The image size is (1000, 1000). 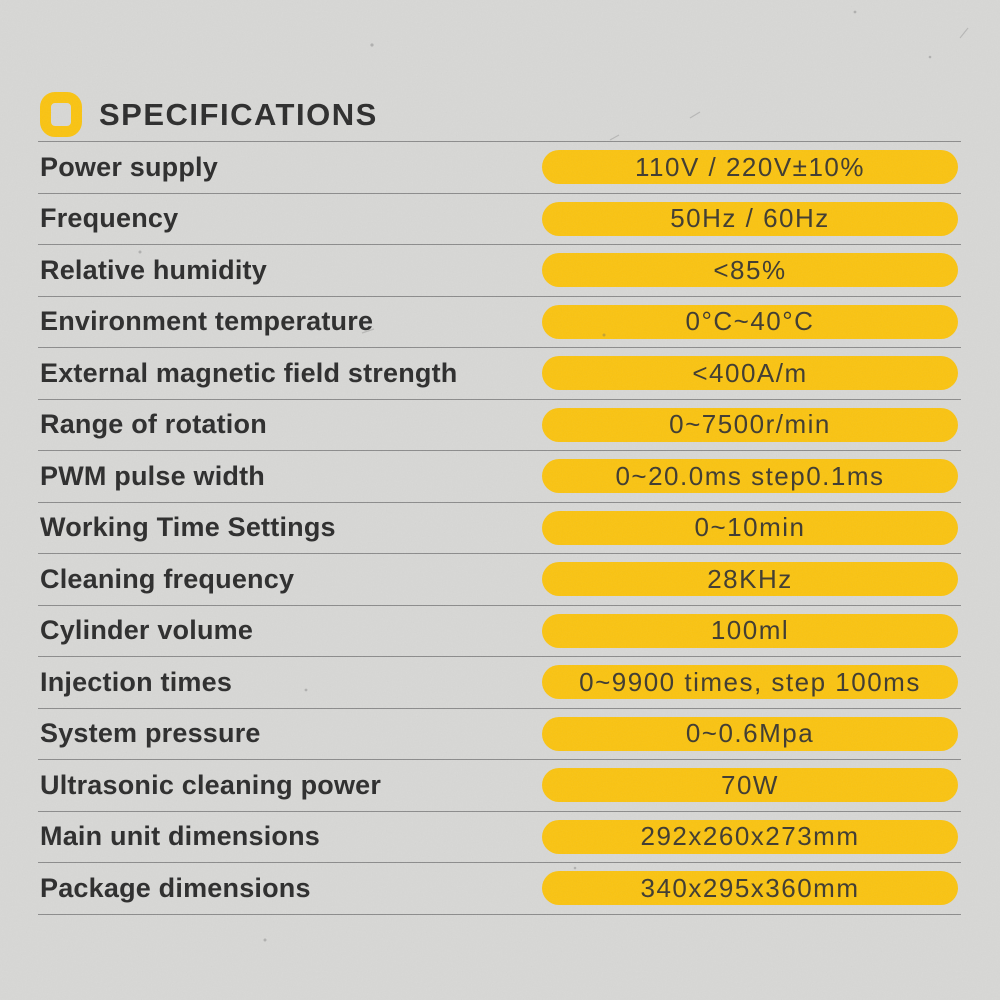 What do you see at coordinates (750, 424) in the screenshot?
I see `spec-value-pill: 0~7500r/min` at bounding box center [750, 424].